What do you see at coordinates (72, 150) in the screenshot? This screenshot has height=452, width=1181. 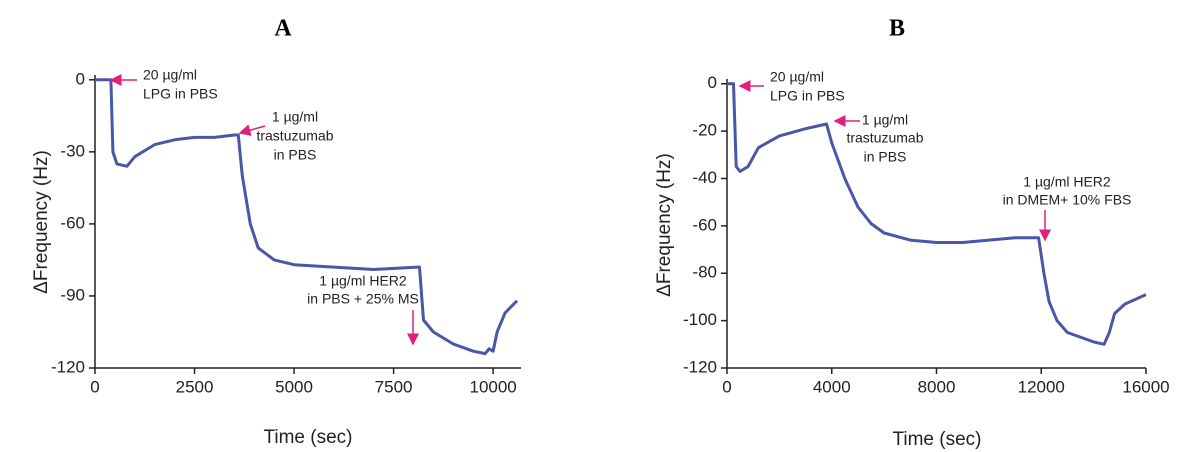 I see `y-tick-label: -30` at bounding box center [72, 150].